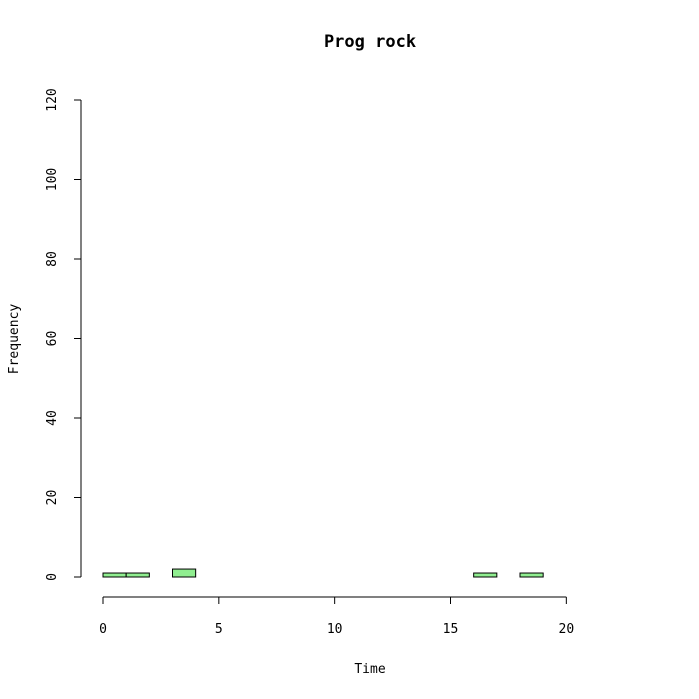 The width and height of the screenshot is (699, 699). What do you see at coordinates (52, 498) in the screenshot?
I see `y-tick-label: 20` at bounding box center [52, 498].